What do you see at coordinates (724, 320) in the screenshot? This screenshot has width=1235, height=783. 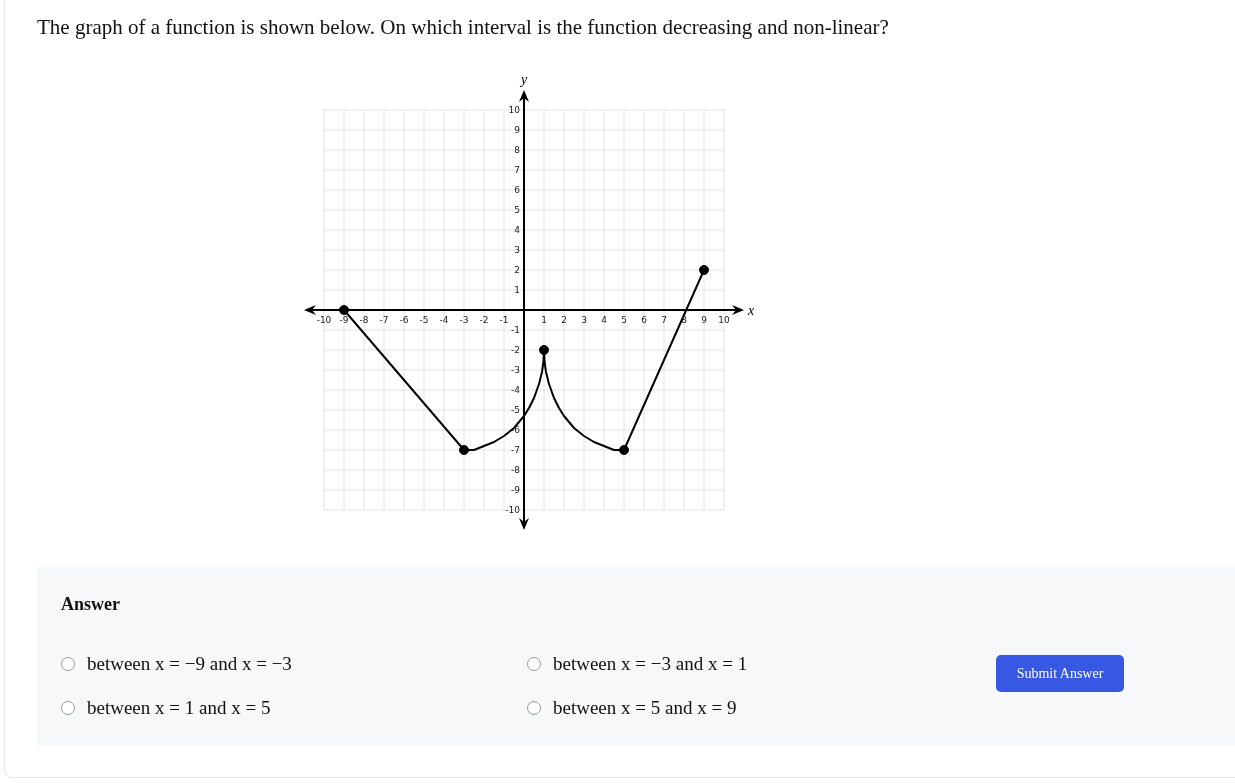 I see `x-tick-label: 10` at bounding box center [724, 320].